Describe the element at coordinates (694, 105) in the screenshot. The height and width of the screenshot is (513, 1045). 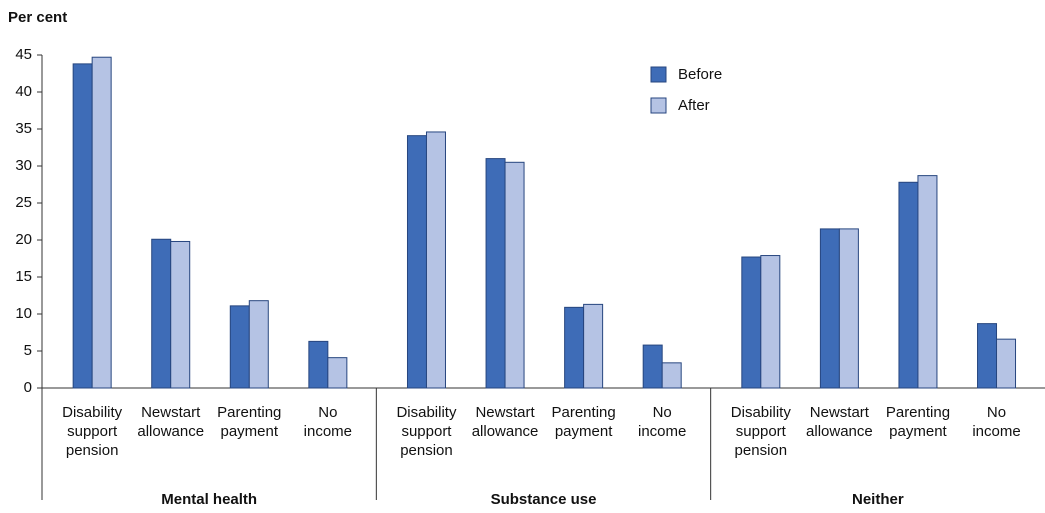
I see `legend-label: After` at that location.